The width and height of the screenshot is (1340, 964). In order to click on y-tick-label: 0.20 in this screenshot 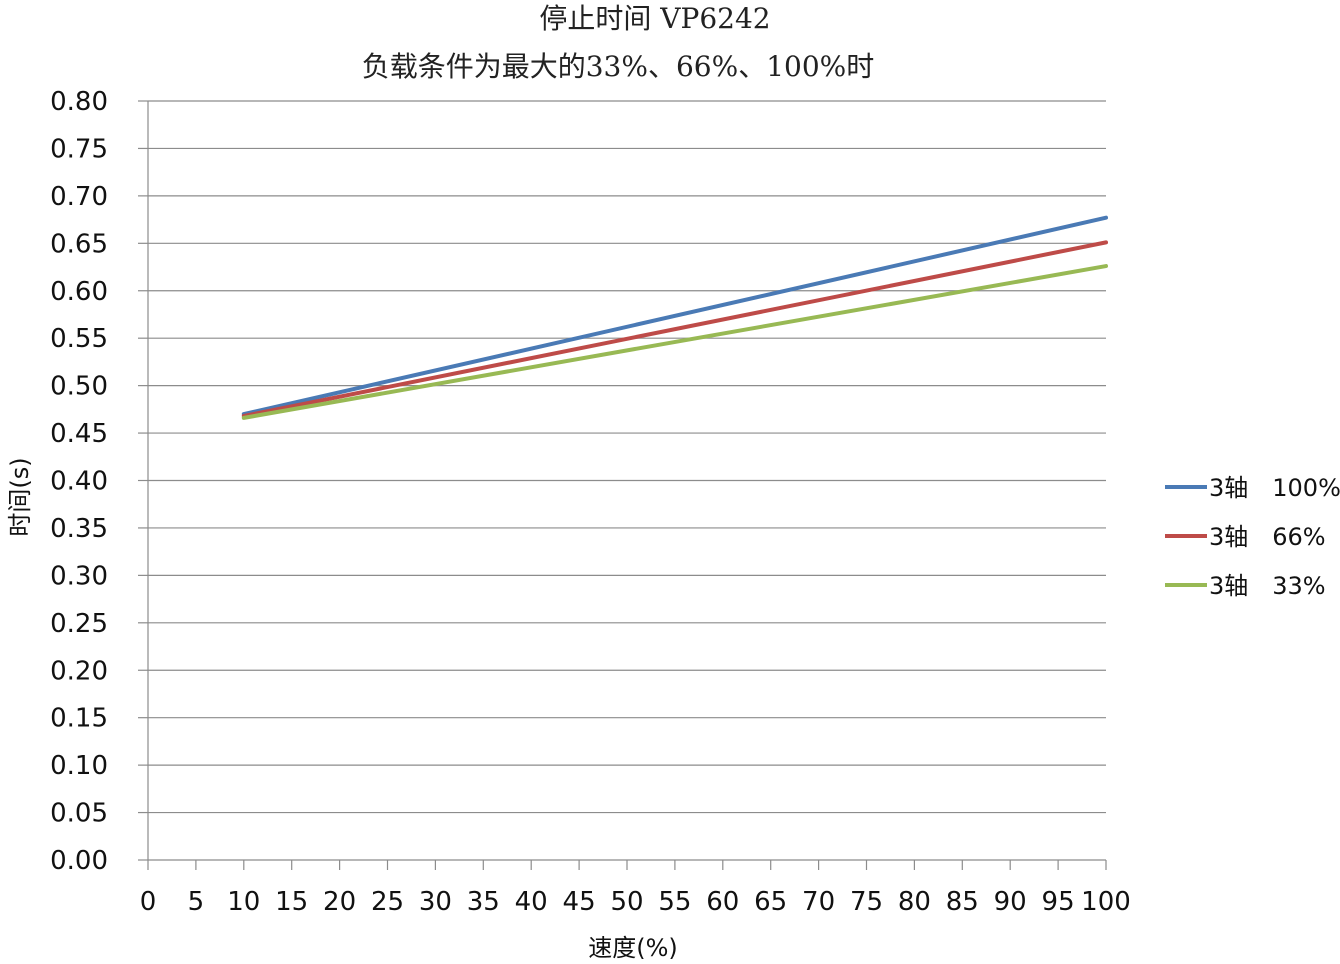, I will do `click(79, 671)`.